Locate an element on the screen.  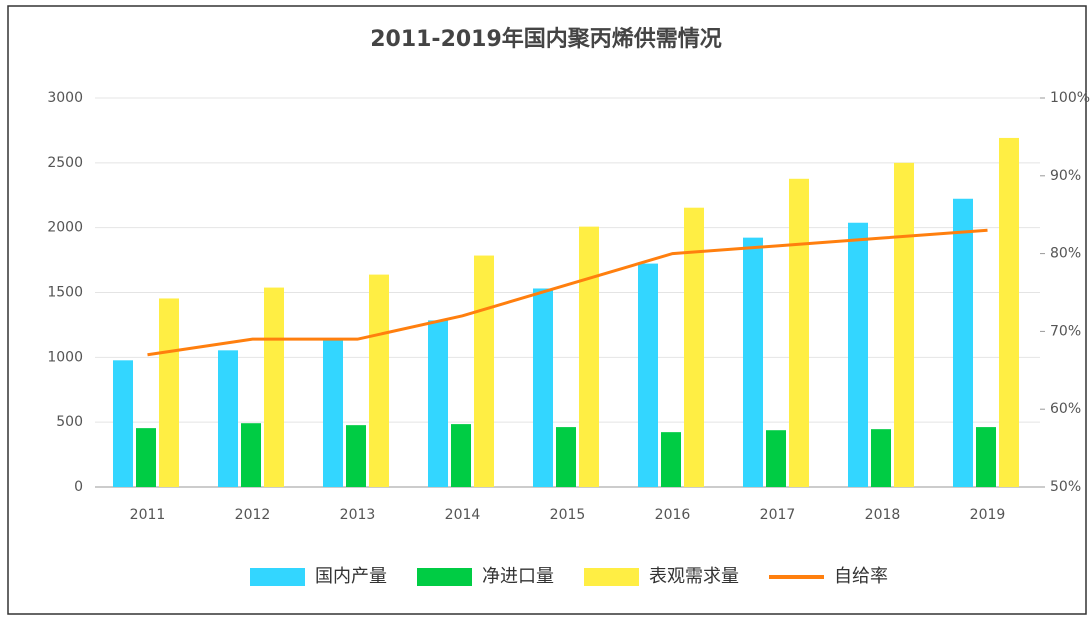
y2-tick-label: 100% is located at coordinates (1070, 98).